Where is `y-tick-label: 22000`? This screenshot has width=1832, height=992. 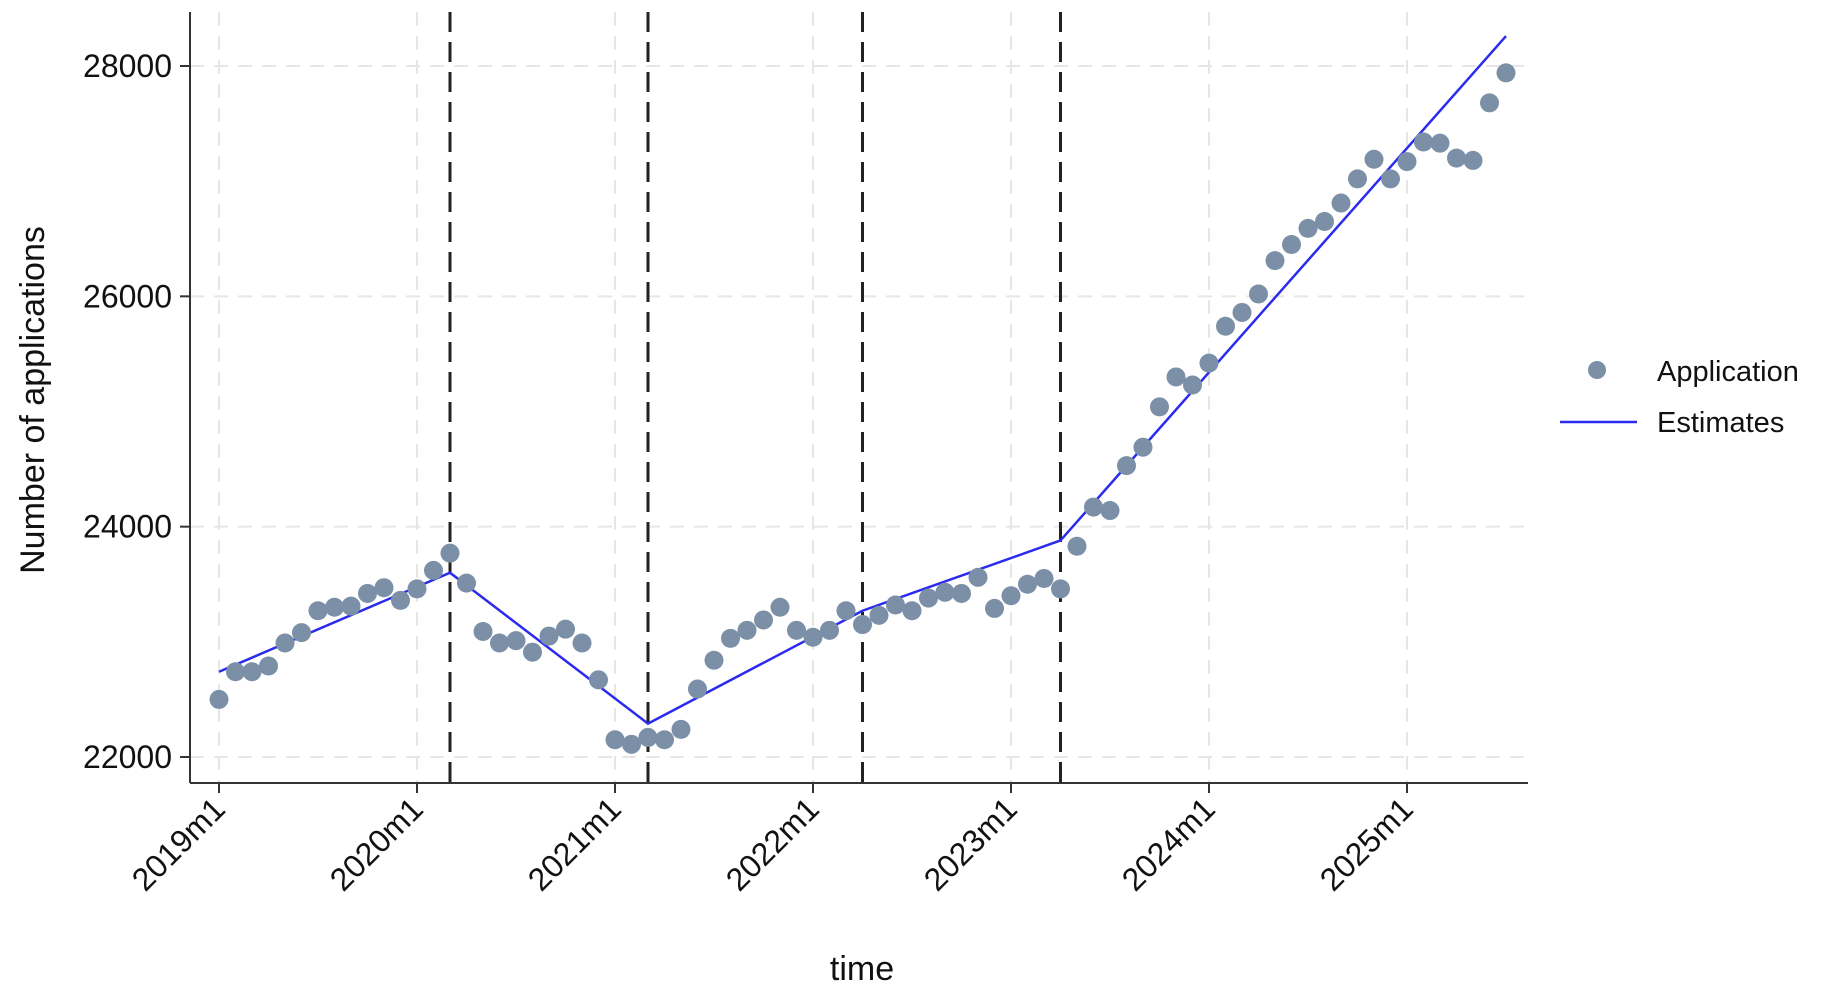 y-tick-label: 22000 is located at coordinates (127, 757).